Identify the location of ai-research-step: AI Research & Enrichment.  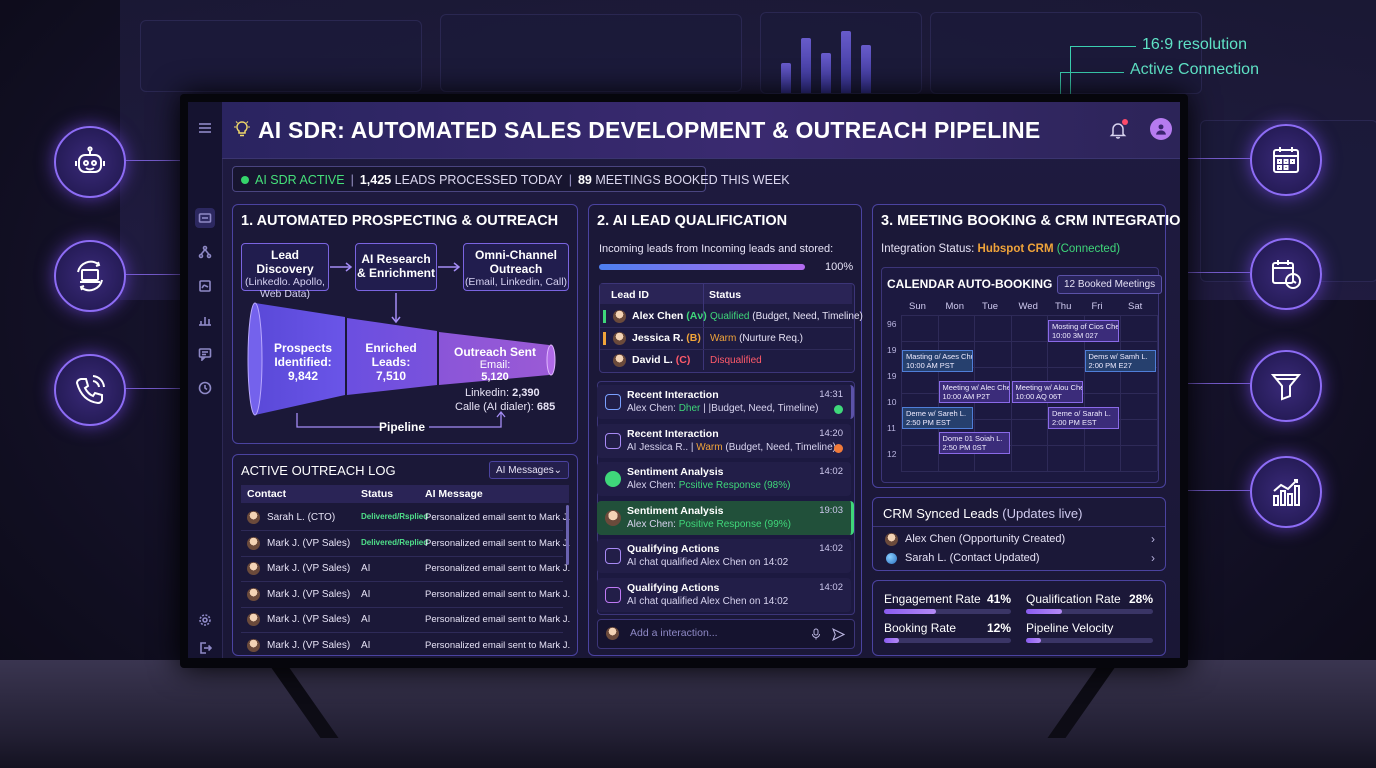
(396, 267).